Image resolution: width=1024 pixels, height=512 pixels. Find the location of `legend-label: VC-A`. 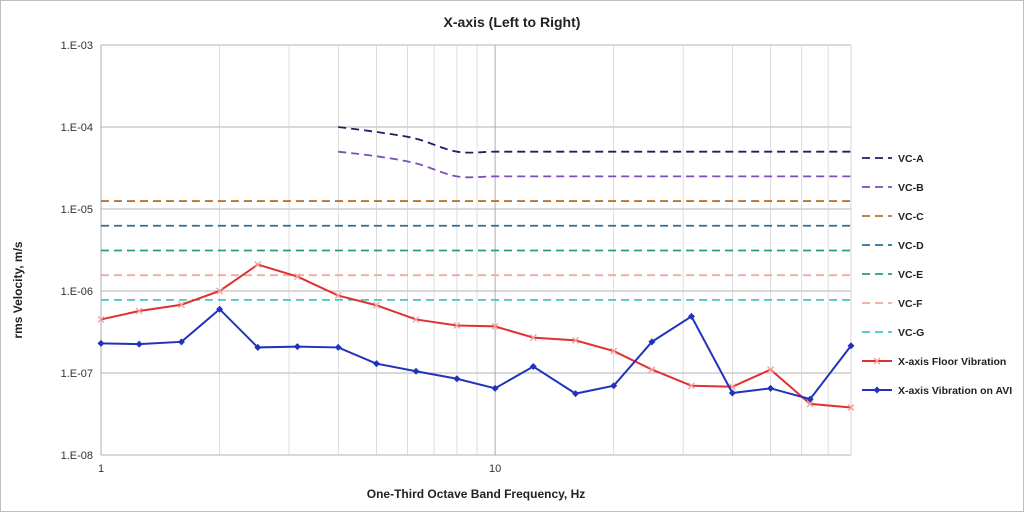

legend-label: VC-A is located at coordinates (911, 159).